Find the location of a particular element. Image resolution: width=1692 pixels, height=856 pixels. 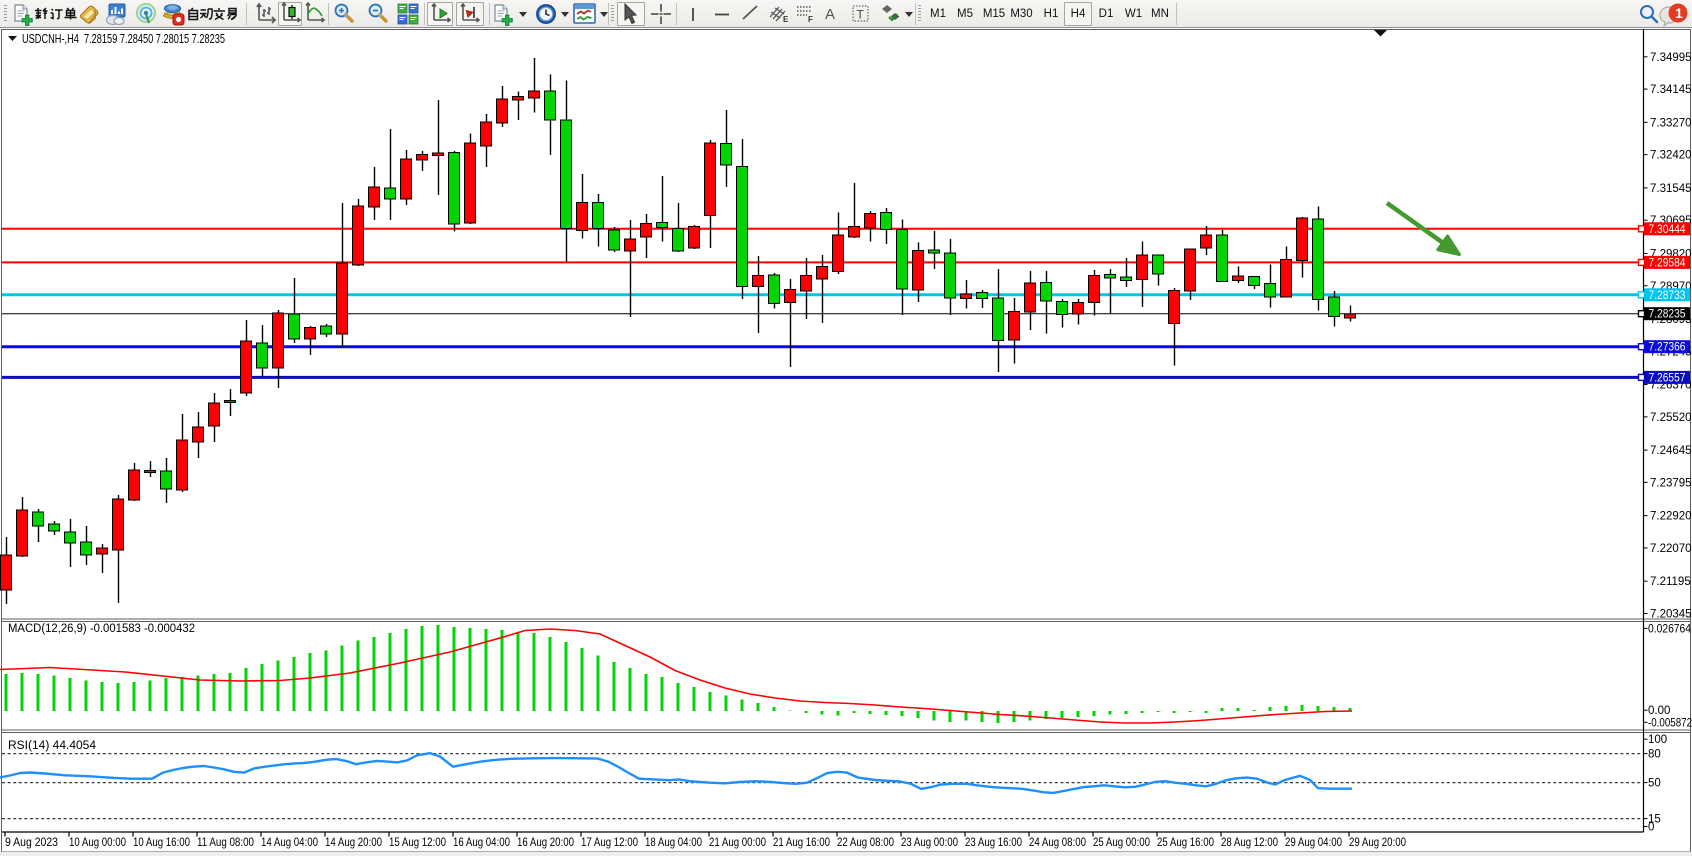

svg-text: 7.24645 is located at coordinates (1671, 451).